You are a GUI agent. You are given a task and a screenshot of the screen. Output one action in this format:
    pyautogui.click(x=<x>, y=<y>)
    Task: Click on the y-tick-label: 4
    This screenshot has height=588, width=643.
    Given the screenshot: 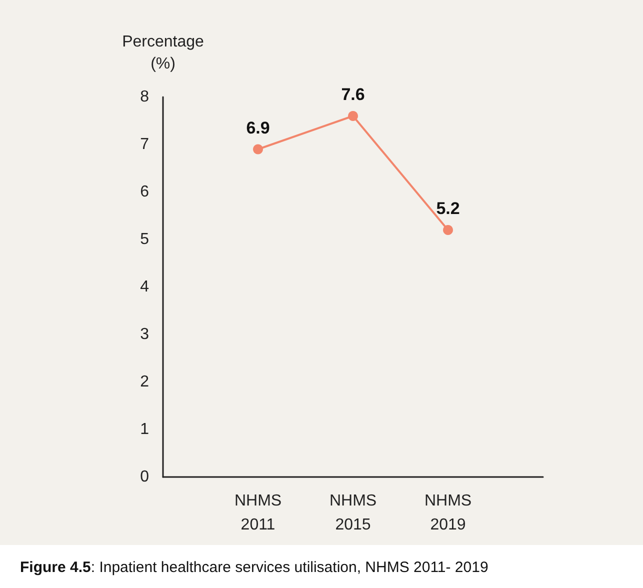 What is the action you would take?
    pyautogui.click(x=145, y=287)
    